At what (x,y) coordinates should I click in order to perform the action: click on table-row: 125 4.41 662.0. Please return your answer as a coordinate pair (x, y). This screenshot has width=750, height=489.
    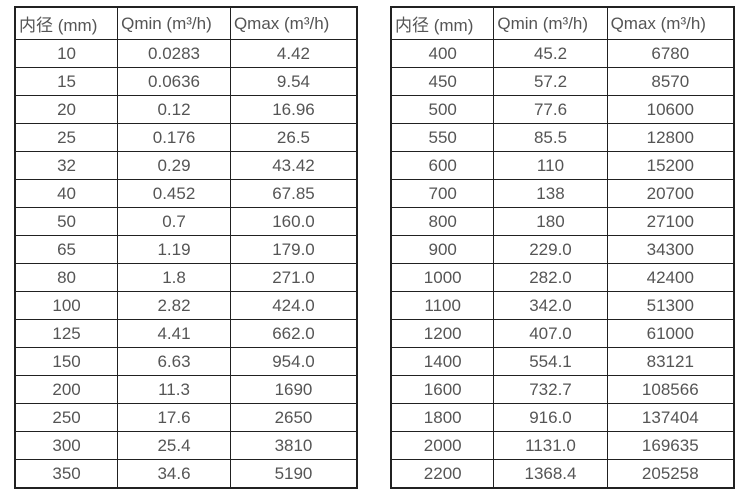
    Looking at the image, I should click on (186, 333).